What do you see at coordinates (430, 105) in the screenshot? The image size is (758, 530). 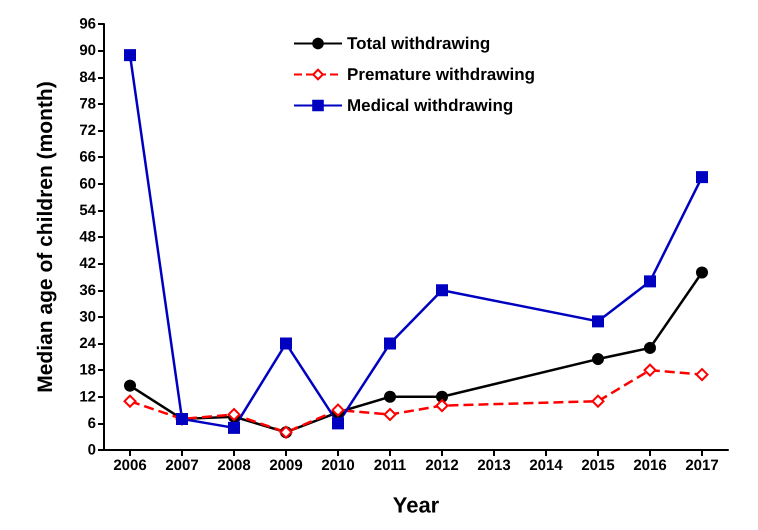 I see `legend-label: Medical withdrawing` at bounding box center [430, 105].